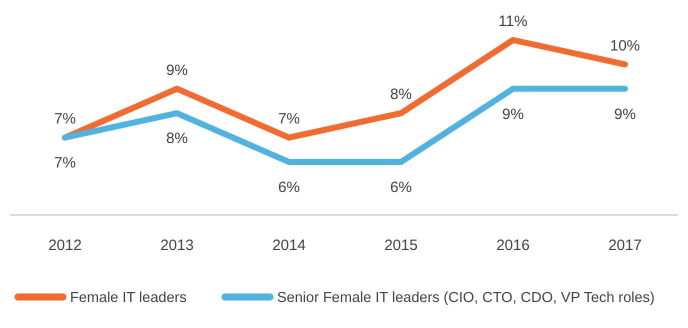 Image resolution: width=688 pixels, height=328 pixels. Describe the element at coordinates (625, 245) in the screenshot. I see `x-tick-label: 2017` at that location.